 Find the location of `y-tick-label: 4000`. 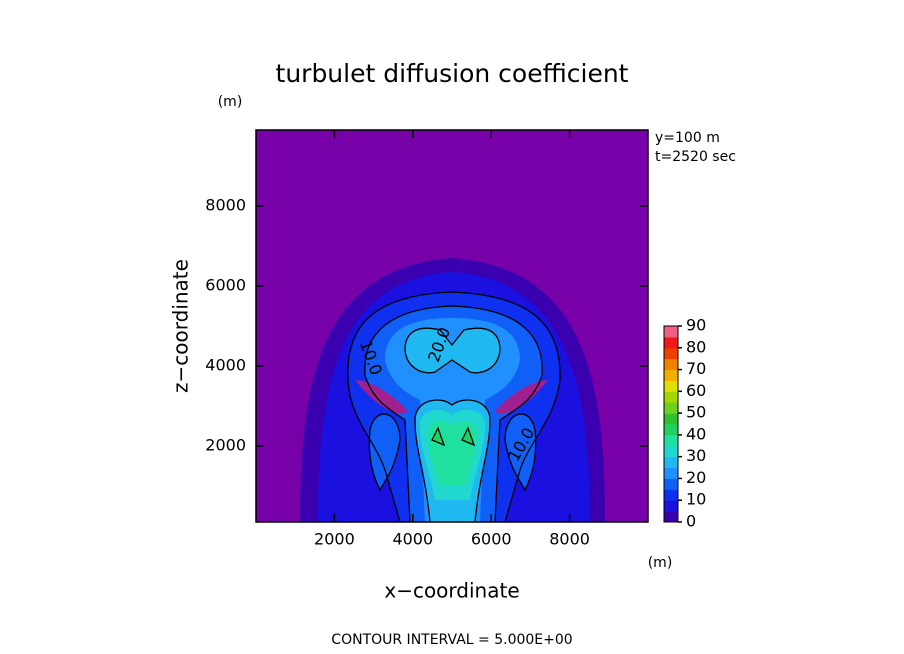

y-tick-label: 4000 is located at coordinates (225, 365).